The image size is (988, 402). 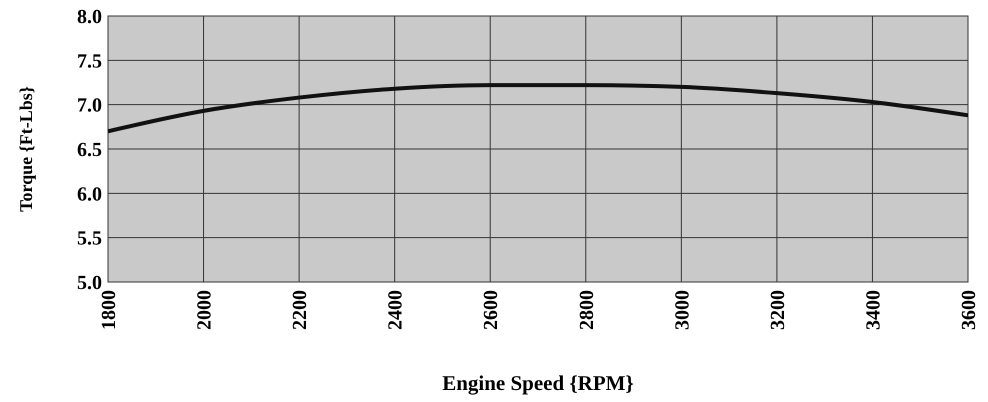 I want to click on x-tick-label: 2200, so click(x=300, y=310).